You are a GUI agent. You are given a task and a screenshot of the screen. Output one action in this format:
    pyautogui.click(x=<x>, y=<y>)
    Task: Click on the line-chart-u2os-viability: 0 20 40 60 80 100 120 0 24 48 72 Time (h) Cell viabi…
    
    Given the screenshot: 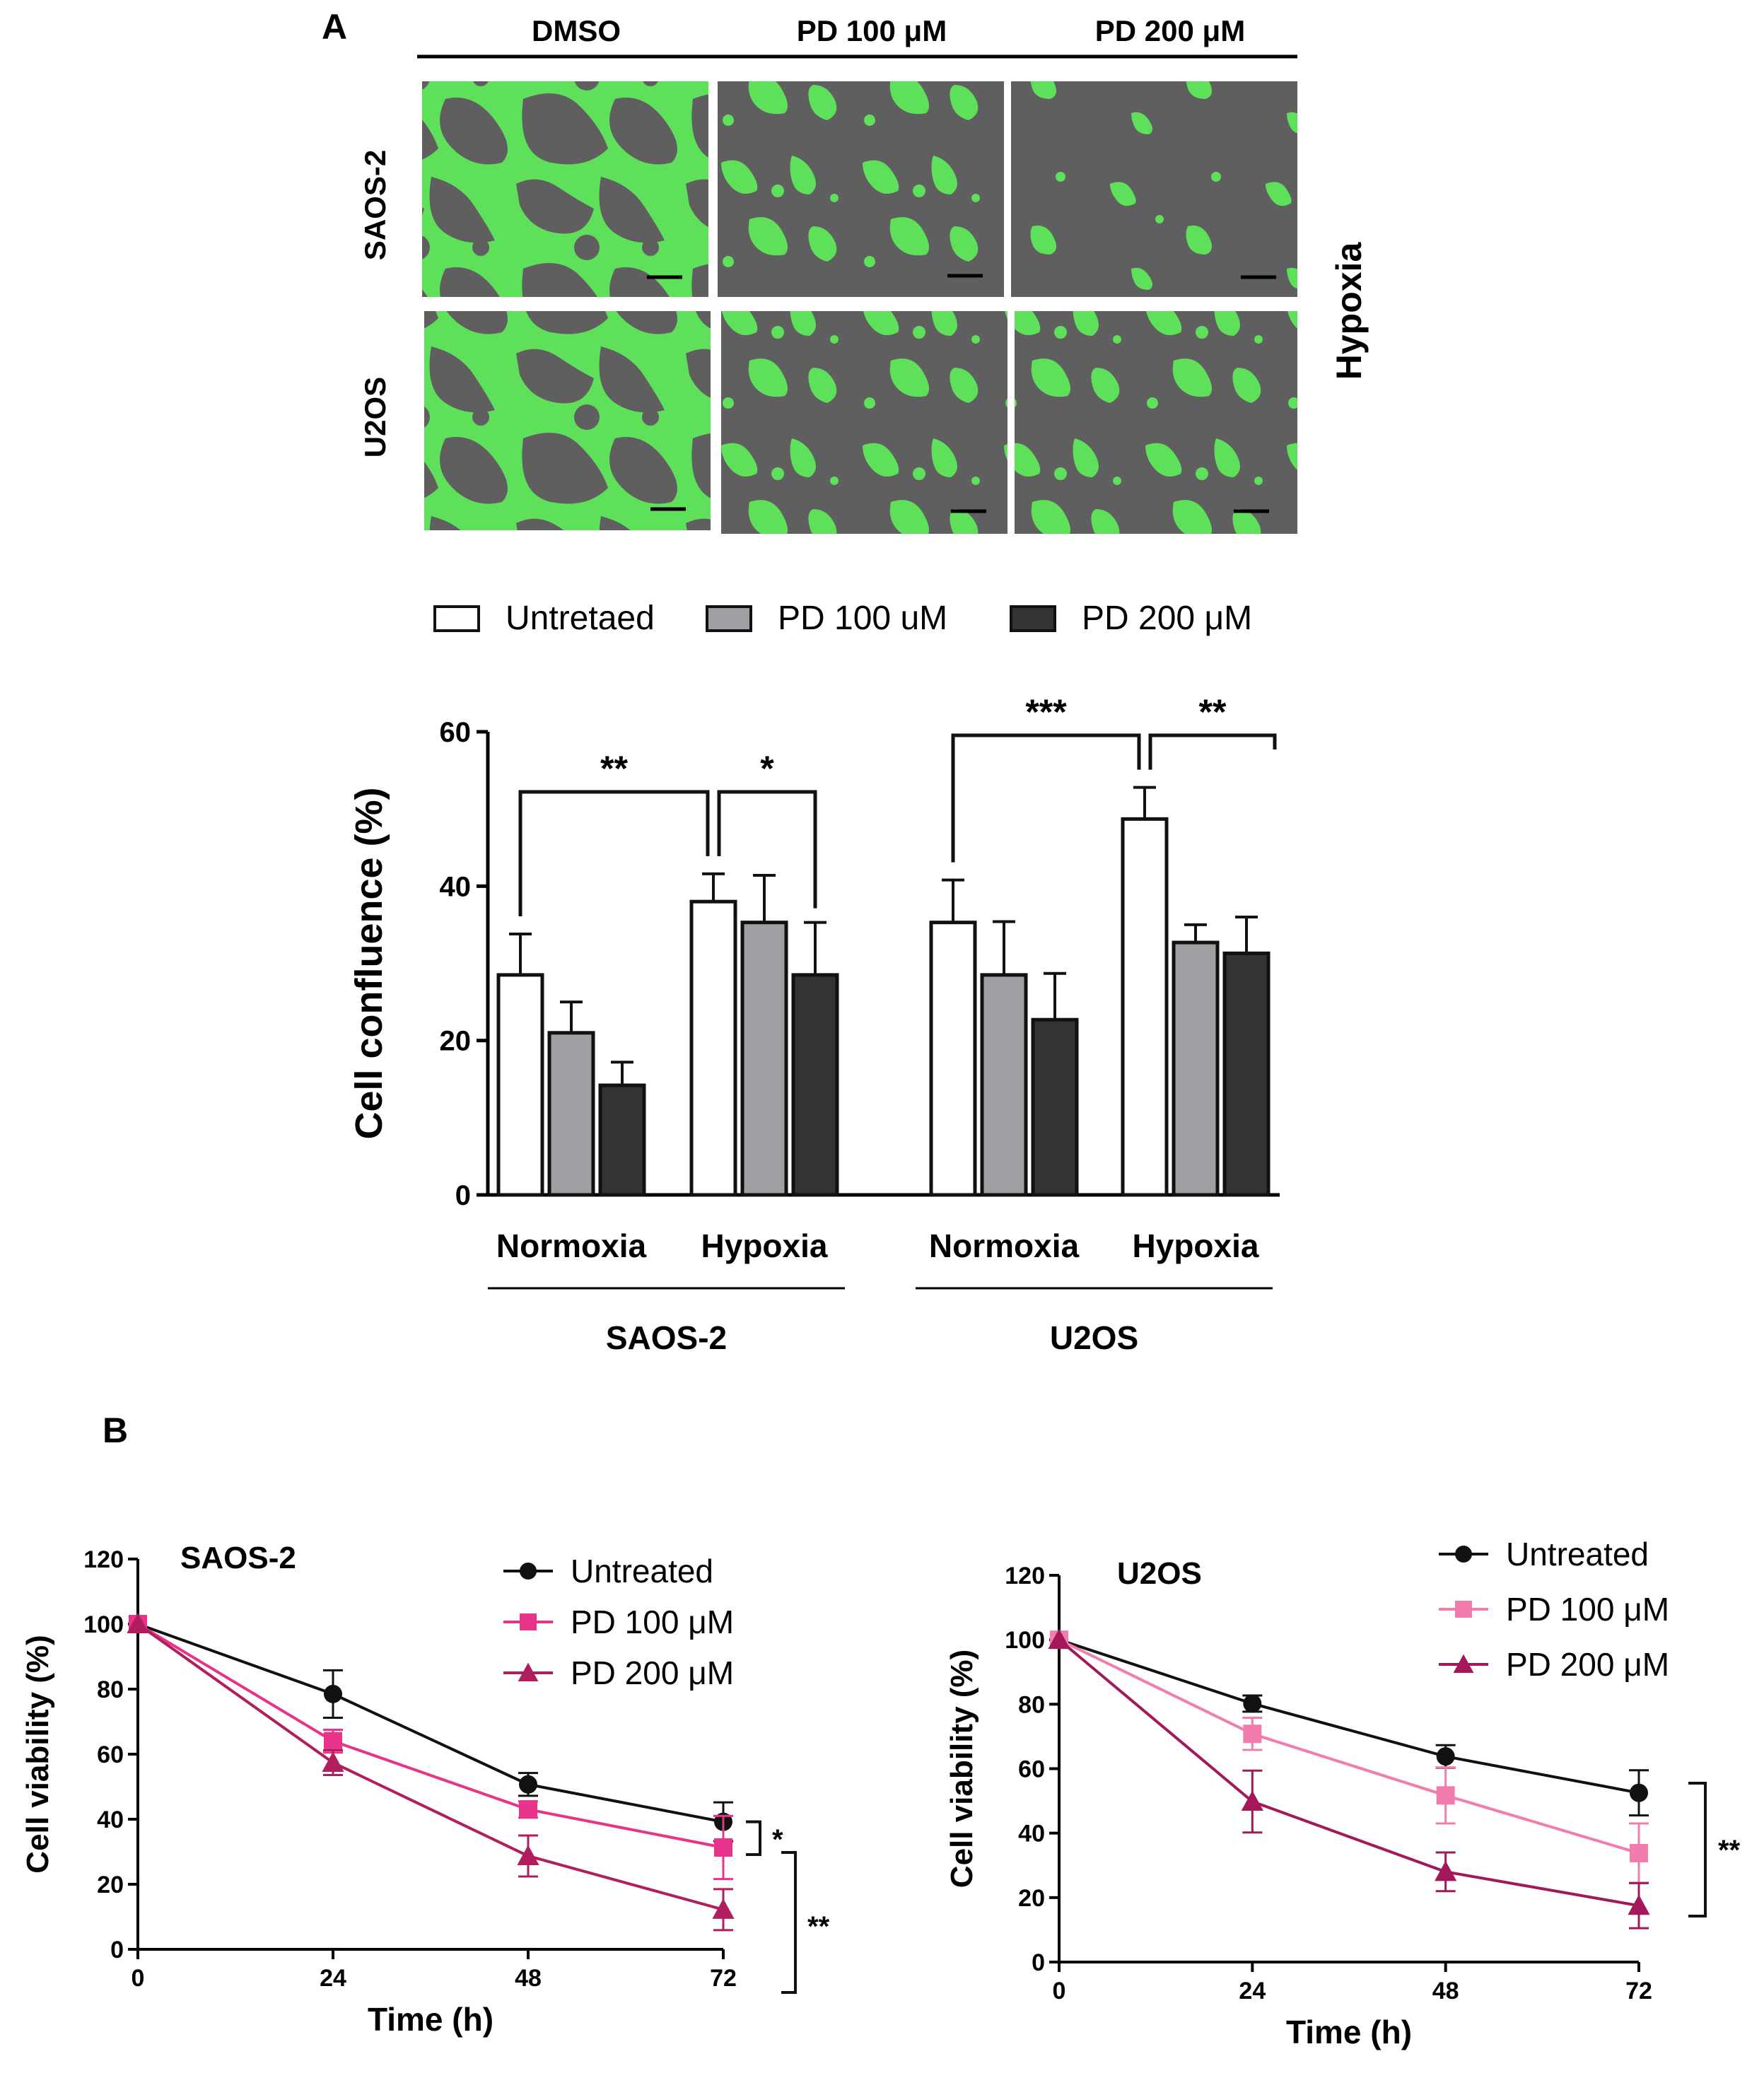 What is the action you would take?
    pyautogui.click(x=1343, y=1793)
    